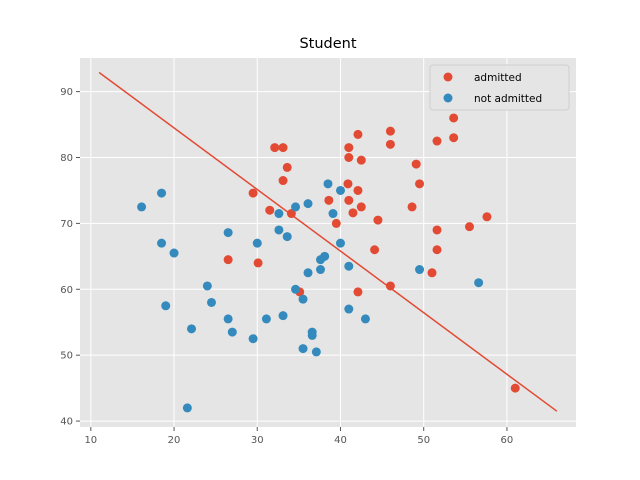 The width and height of the screenshot is (640, 480). I want to click on y-axis-ticks: 40 50 60 70 80 90, so click(70, 257).